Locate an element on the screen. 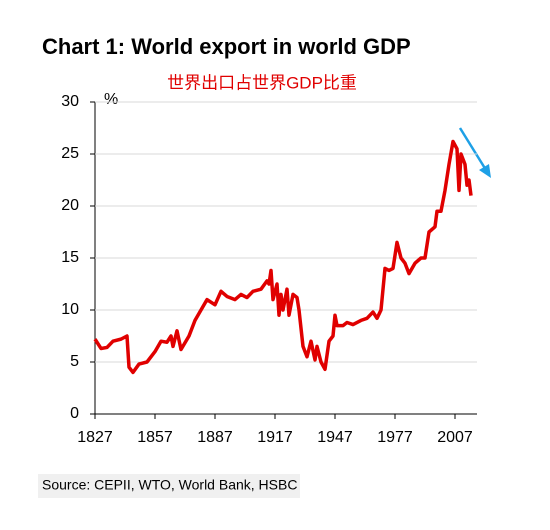  x-tick-label: 1887 is located at coordinates (215, 437).